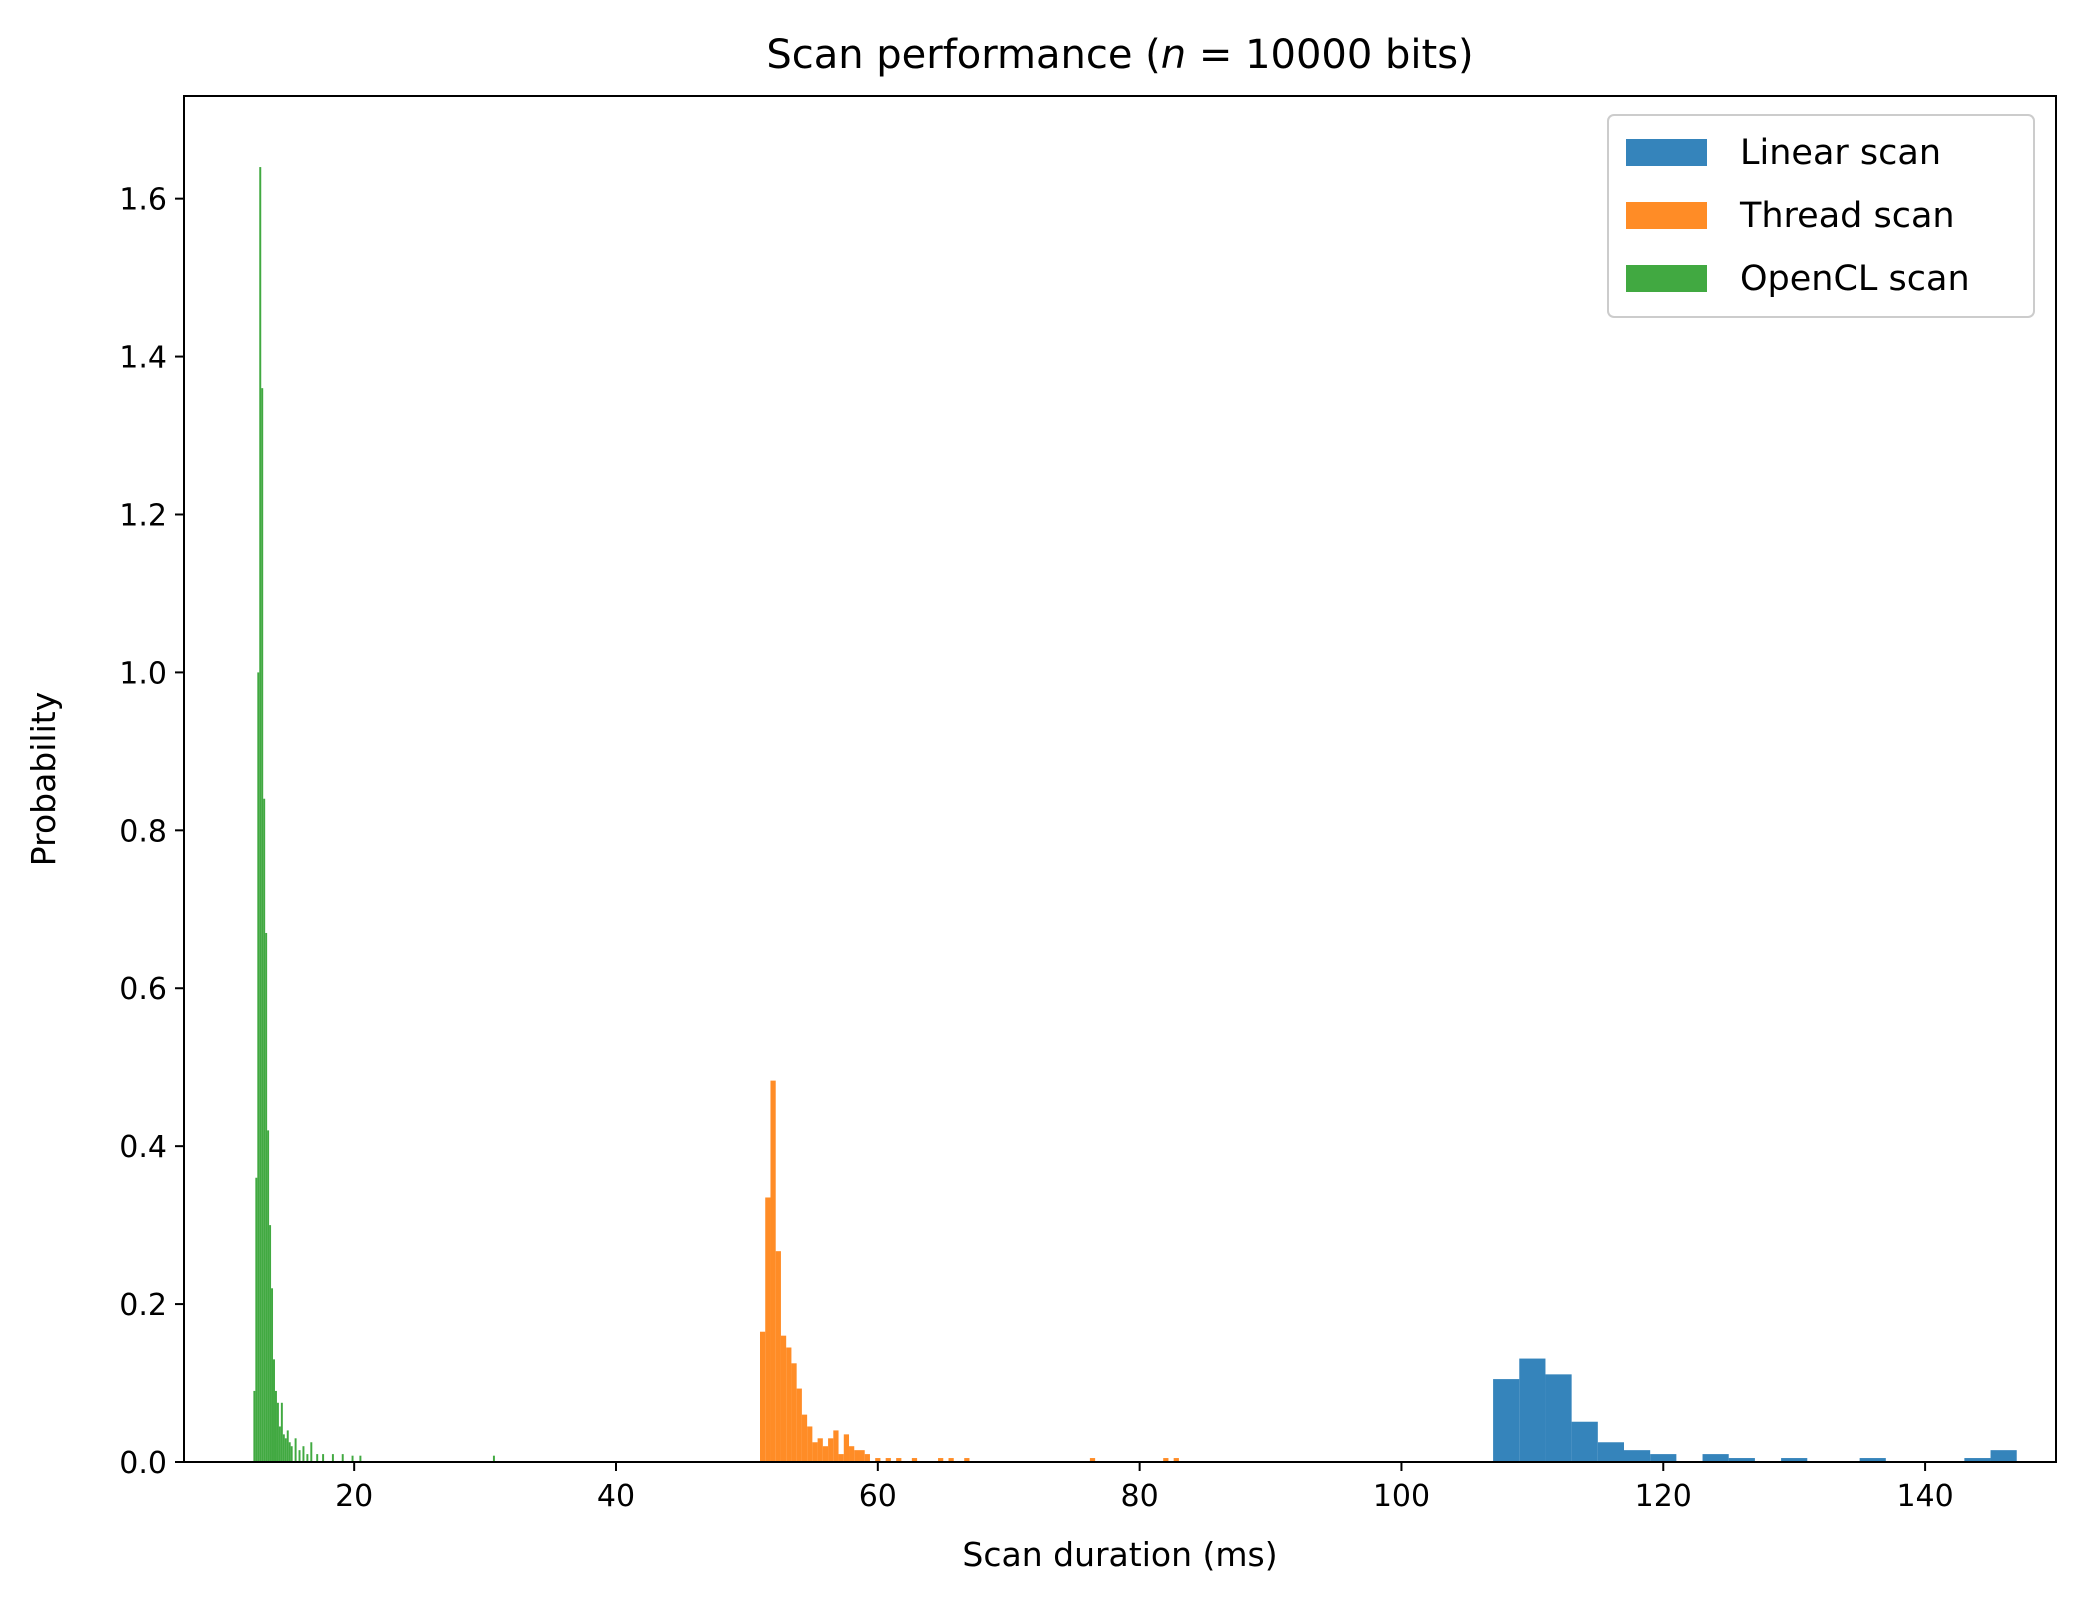  I want to click on x-axis-label: Scan duration (ms), so click(1119, 1554).